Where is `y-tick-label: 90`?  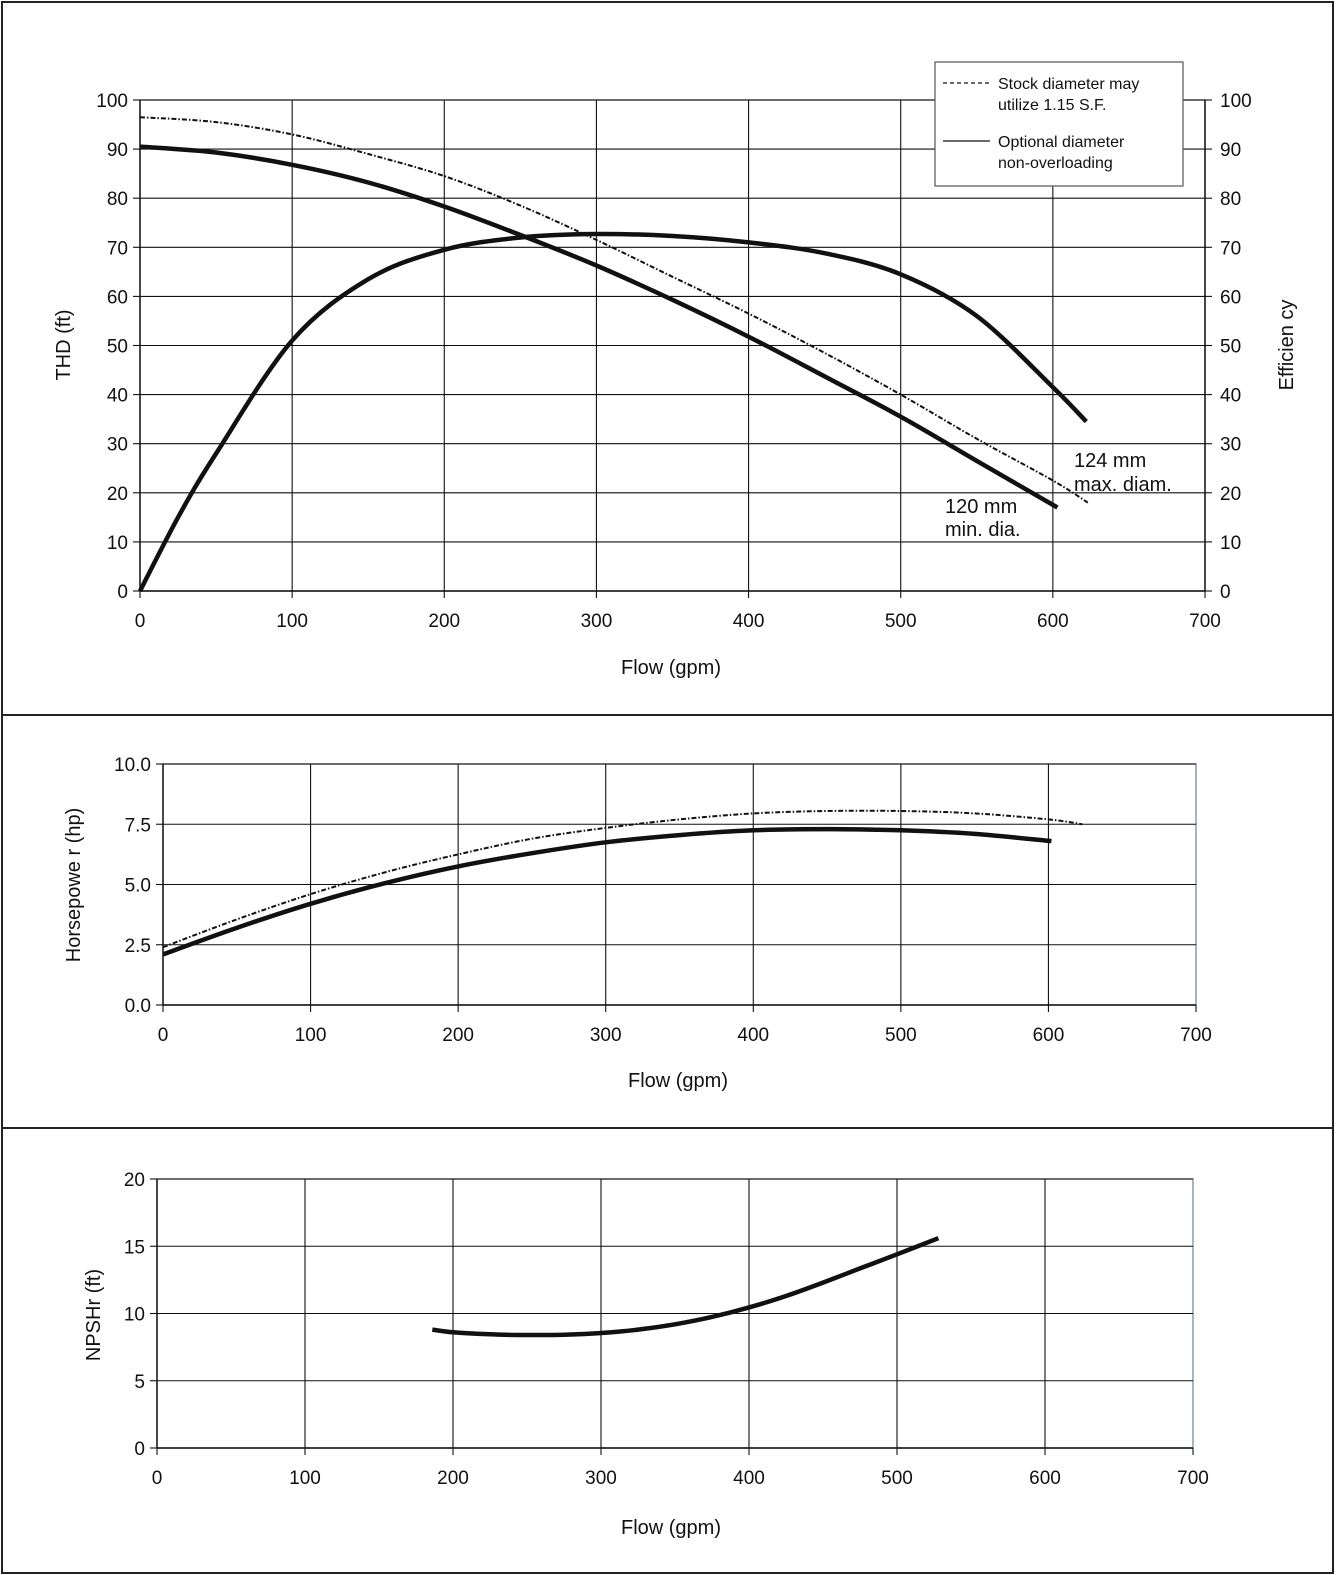 y-tick-label: 90 is located at coordinates (117, 150).